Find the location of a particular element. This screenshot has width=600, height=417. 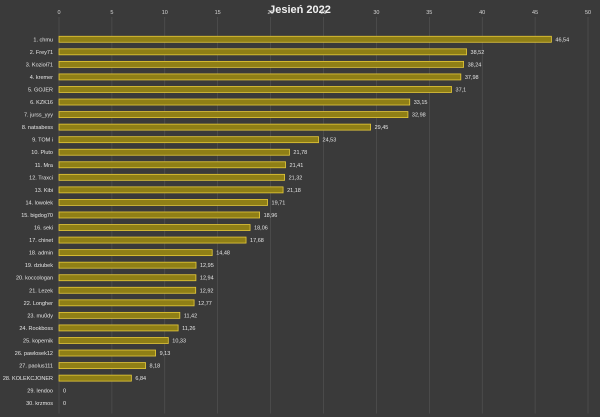

value-label: 21,78 is located at coordinates (300, 153).